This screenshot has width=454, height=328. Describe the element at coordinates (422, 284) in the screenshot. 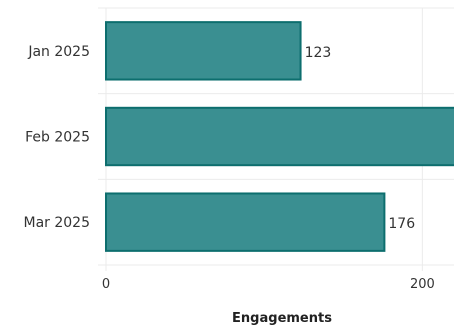

I see `x-tick-label: 200` at that location.